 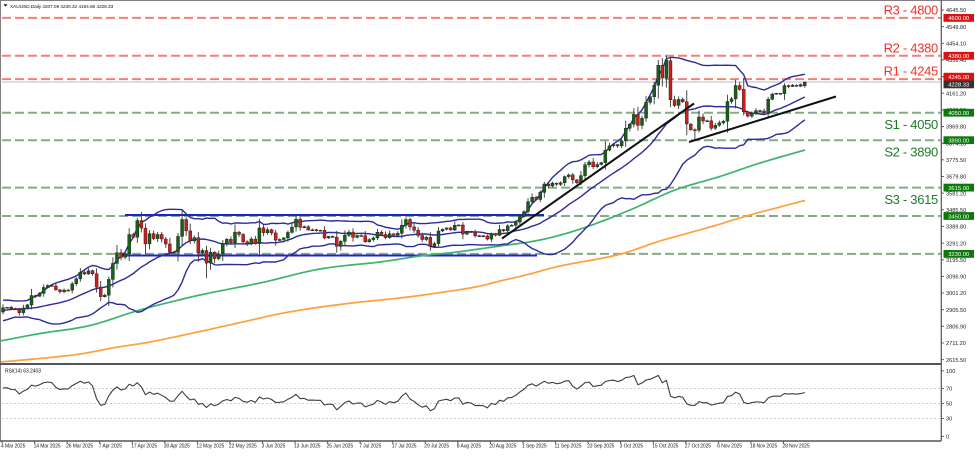 I want to click on svg-text: 3679.80, so click(x=956, y=178).